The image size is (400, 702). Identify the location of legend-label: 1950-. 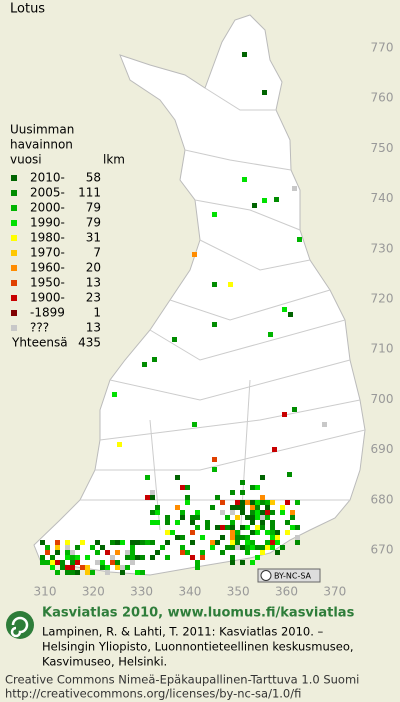
(47, 283).